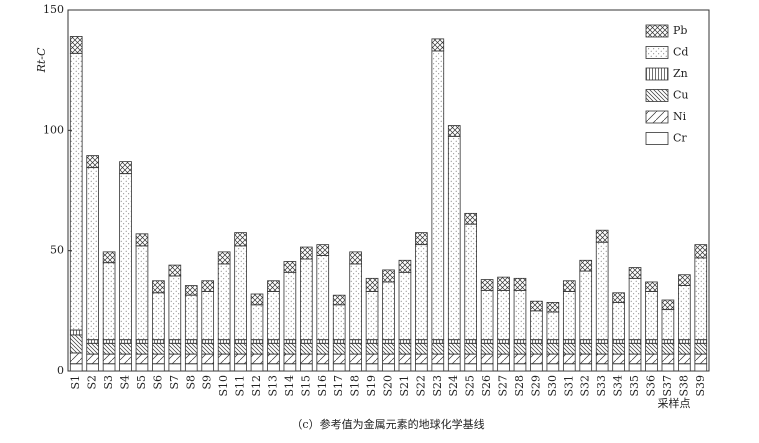  I want to click on x-tick-label: S3, so click(108, 382).